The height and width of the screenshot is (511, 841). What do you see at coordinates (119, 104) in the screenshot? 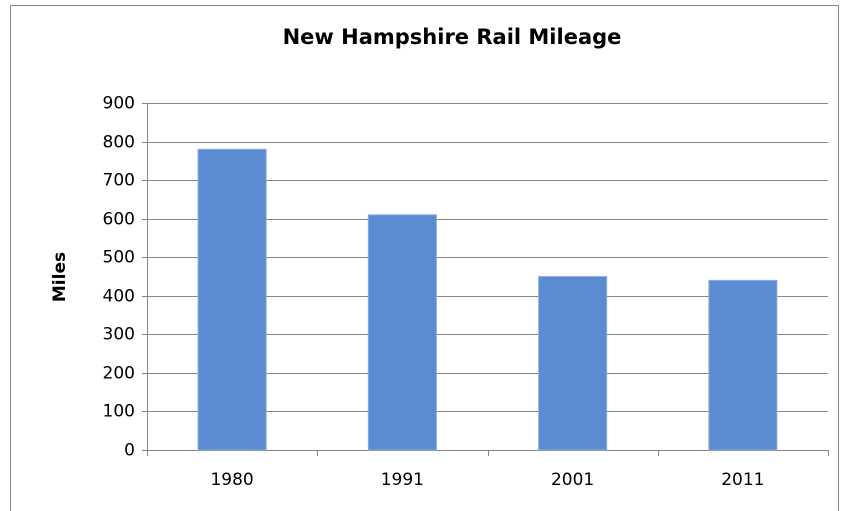
I see `y-tick-label: 900` at bounding box center [119, 104].